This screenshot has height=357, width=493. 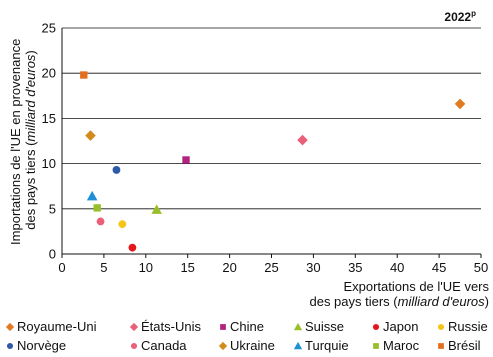 What do you see at coordinates (186, 160) in the screenshot?
I see `point-chine` at bounding box center [186, 160].